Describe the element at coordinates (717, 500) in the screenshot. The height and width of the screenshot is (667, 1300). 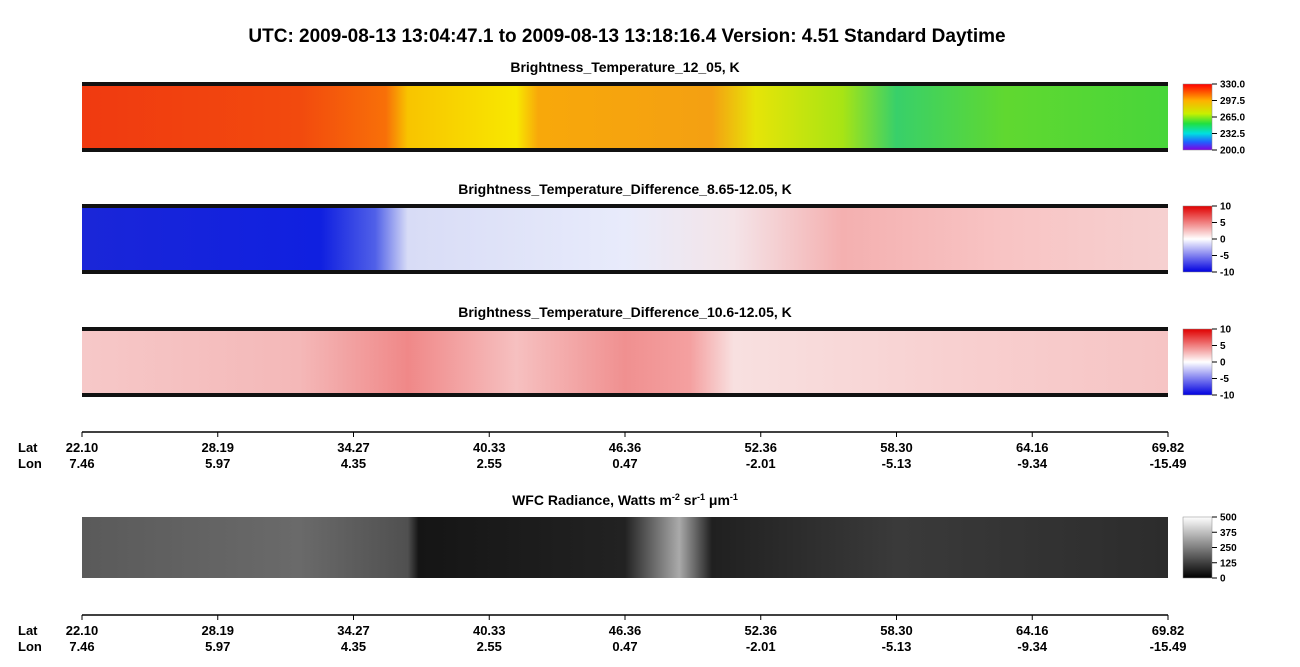
I see `title-part: μm` at that location.